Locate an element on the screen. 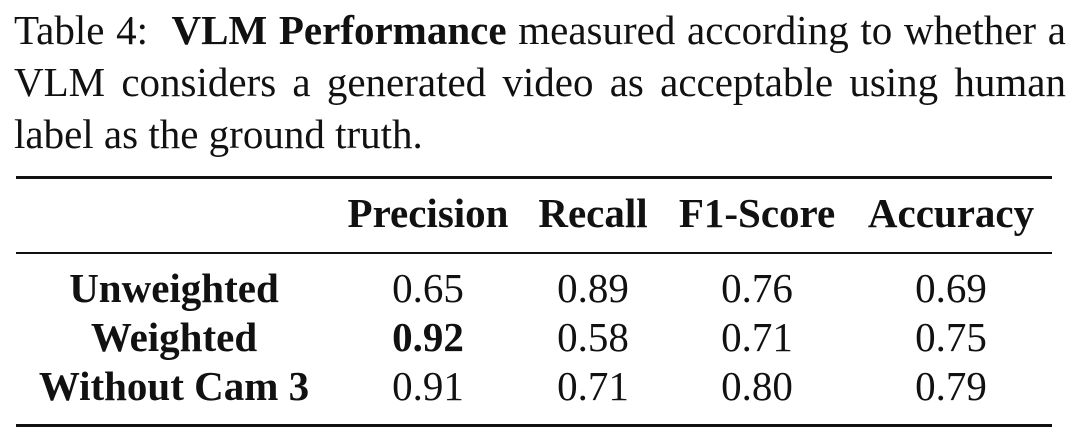 The height and width of the screenshot is (436, 1080). cell-unweighted-recall: 0.89 is located at coordinates (593, 288).